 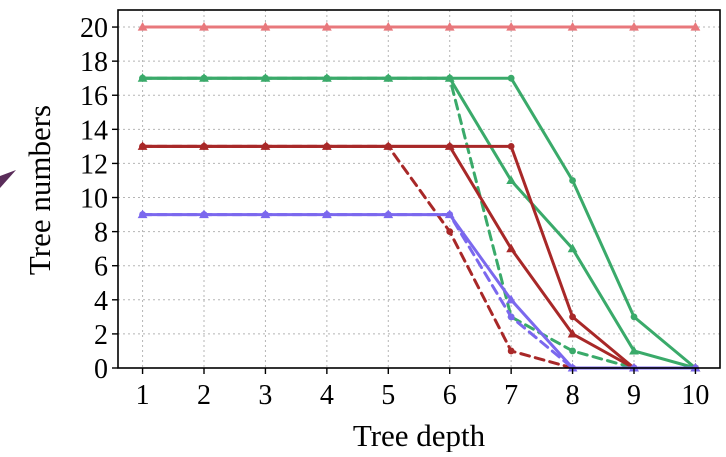 What do you see at coordinates (634, 395) in the screenshot?
I see `x-tick-label: 9` at bounding box center [634, 395].